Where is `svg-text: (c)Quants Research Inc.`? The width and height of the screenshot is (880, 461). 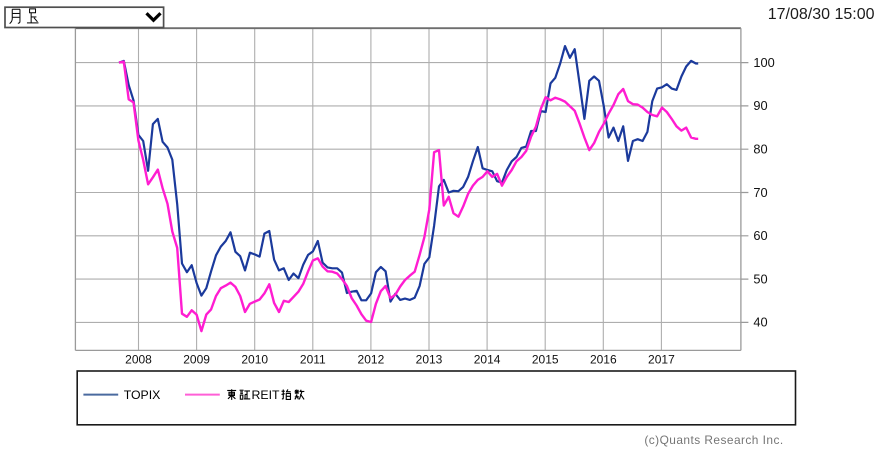
svg-text: (c)Quants Research Inc. is located at coordinates (713, 440).